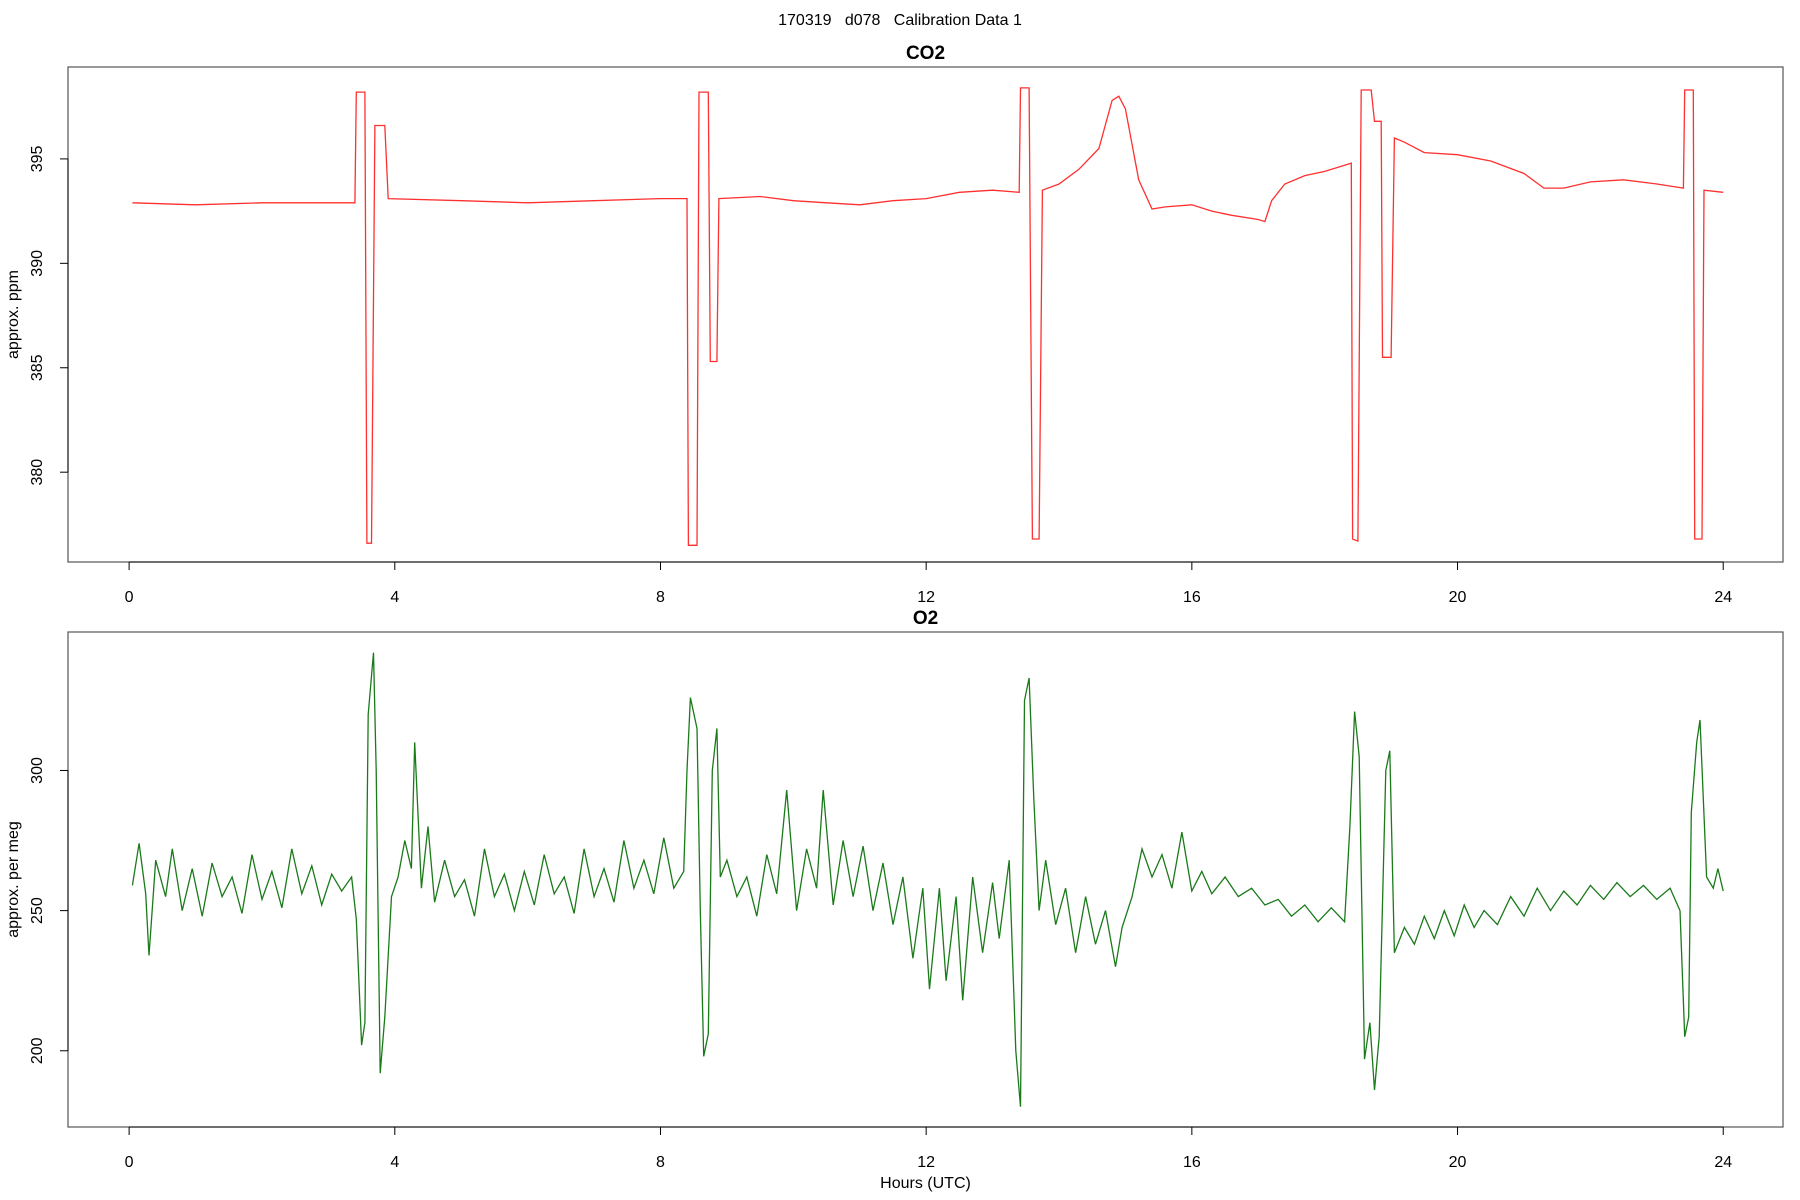  I want to click on x-axis-label: Hours (UTC), so click(925, 1183).